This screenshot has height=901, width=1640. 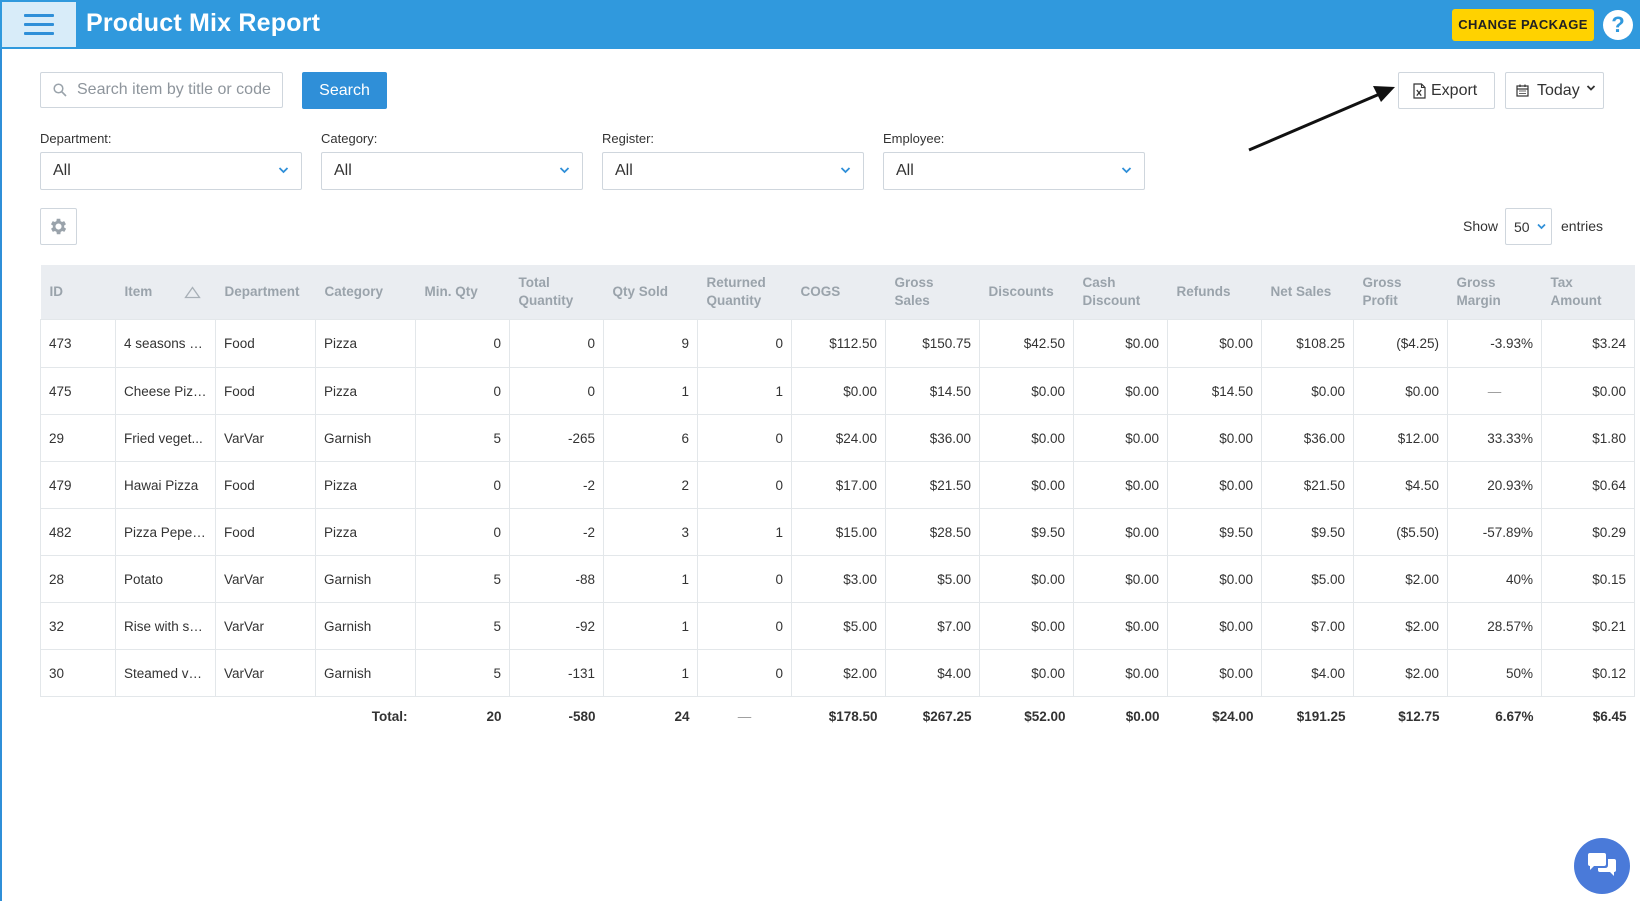 What do you see at coordinates (78, 532) in the screenshot?
I see `table-cell: 482` at bounding box center [78, 532].